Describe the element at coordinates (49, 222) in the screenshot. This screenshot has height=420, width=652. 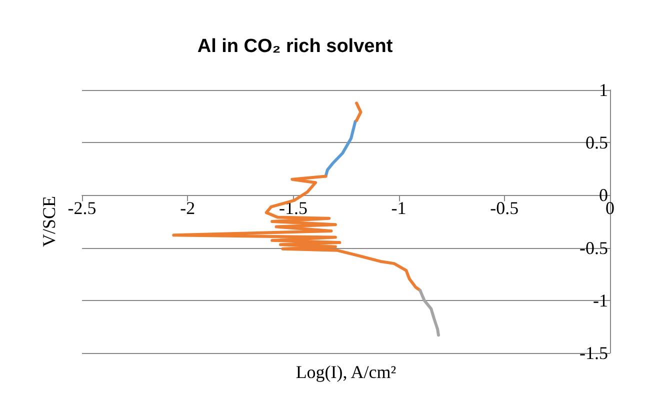
I see `y-axis-title: V/SCE` at that location.